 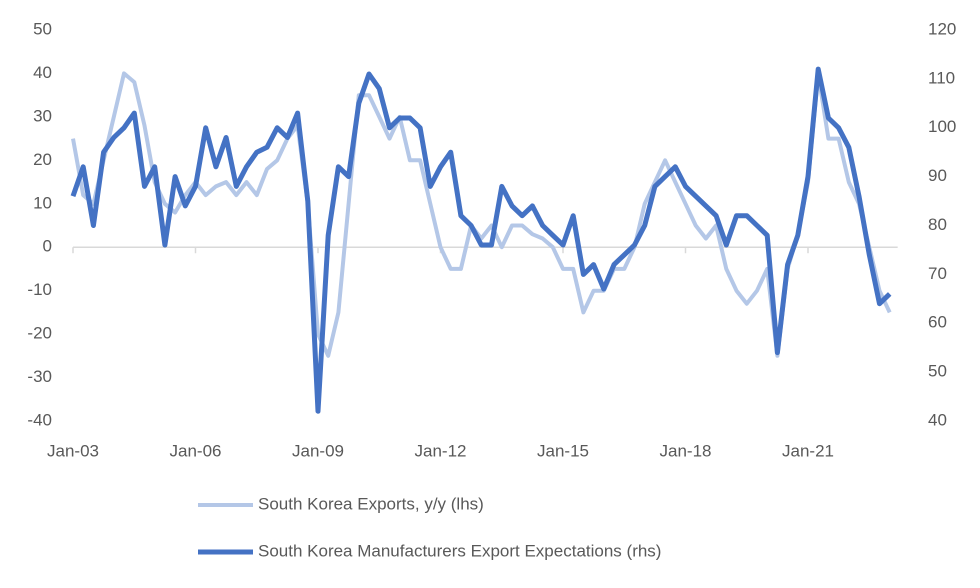 I want to click on y-tick-label: 40, so click(x=42, y=72).